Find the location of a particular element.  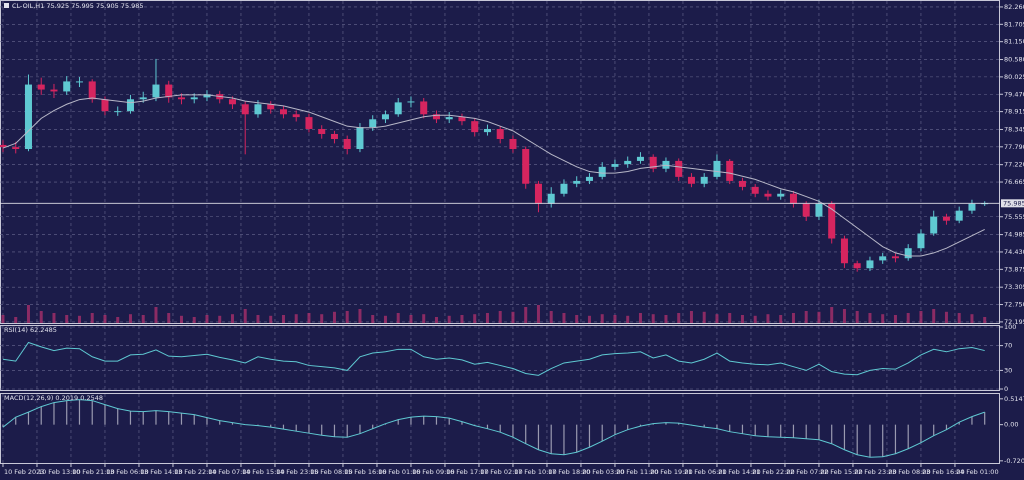

symbol-icon is located at coordinates (6, 5).